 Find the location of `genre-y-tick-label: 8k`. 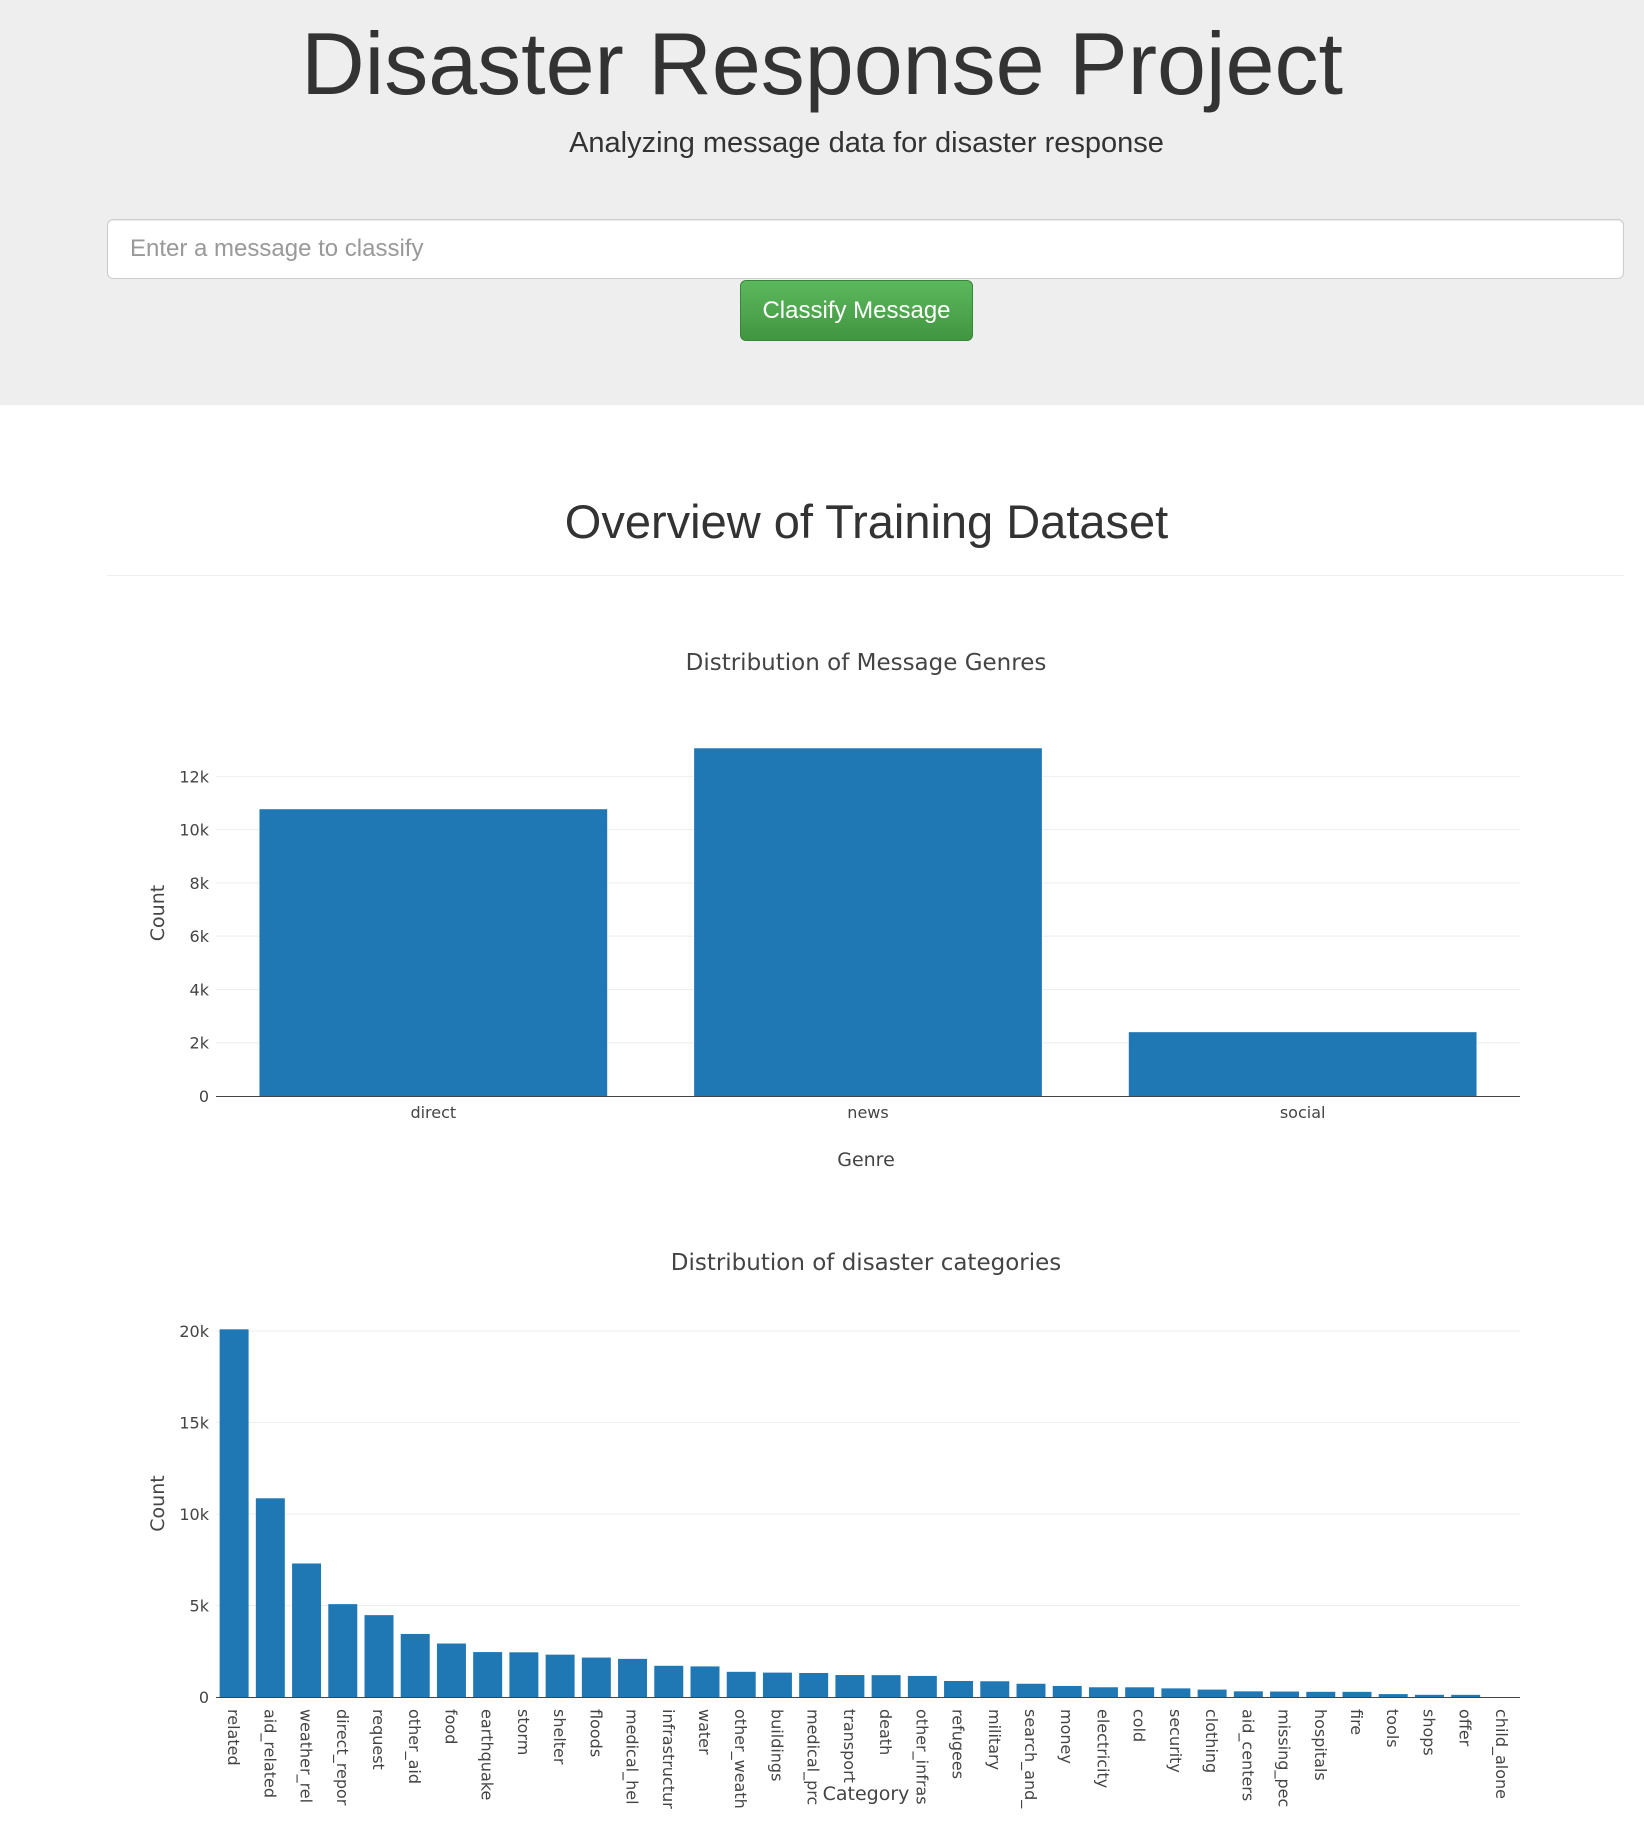

genre-y-tick-label: 8k is located at coordinates (200, 883).